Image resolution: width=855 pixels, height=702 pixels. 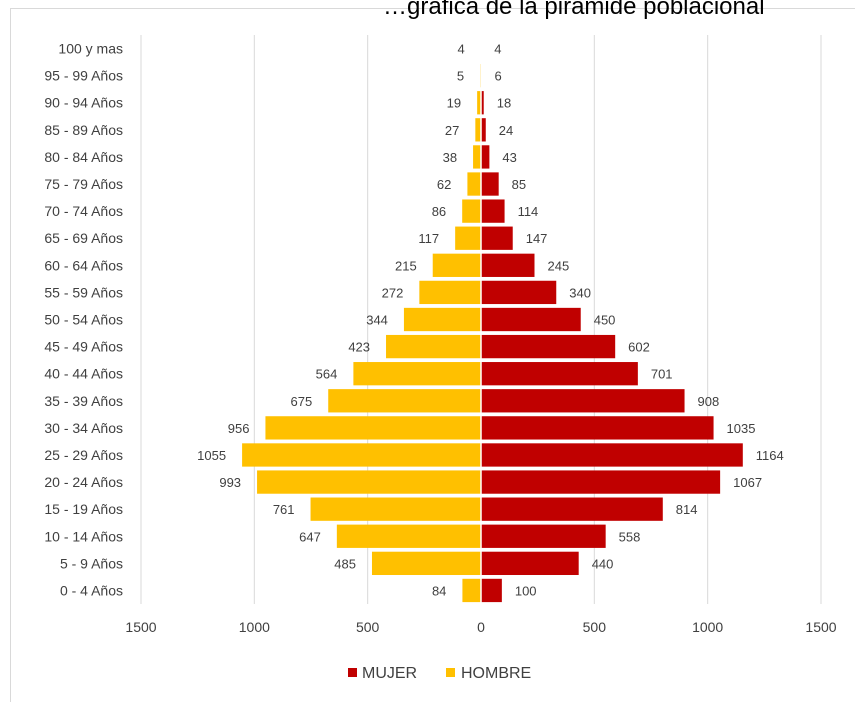 I want to click on data-label-hombre: 19, so click(x=454, y=103).